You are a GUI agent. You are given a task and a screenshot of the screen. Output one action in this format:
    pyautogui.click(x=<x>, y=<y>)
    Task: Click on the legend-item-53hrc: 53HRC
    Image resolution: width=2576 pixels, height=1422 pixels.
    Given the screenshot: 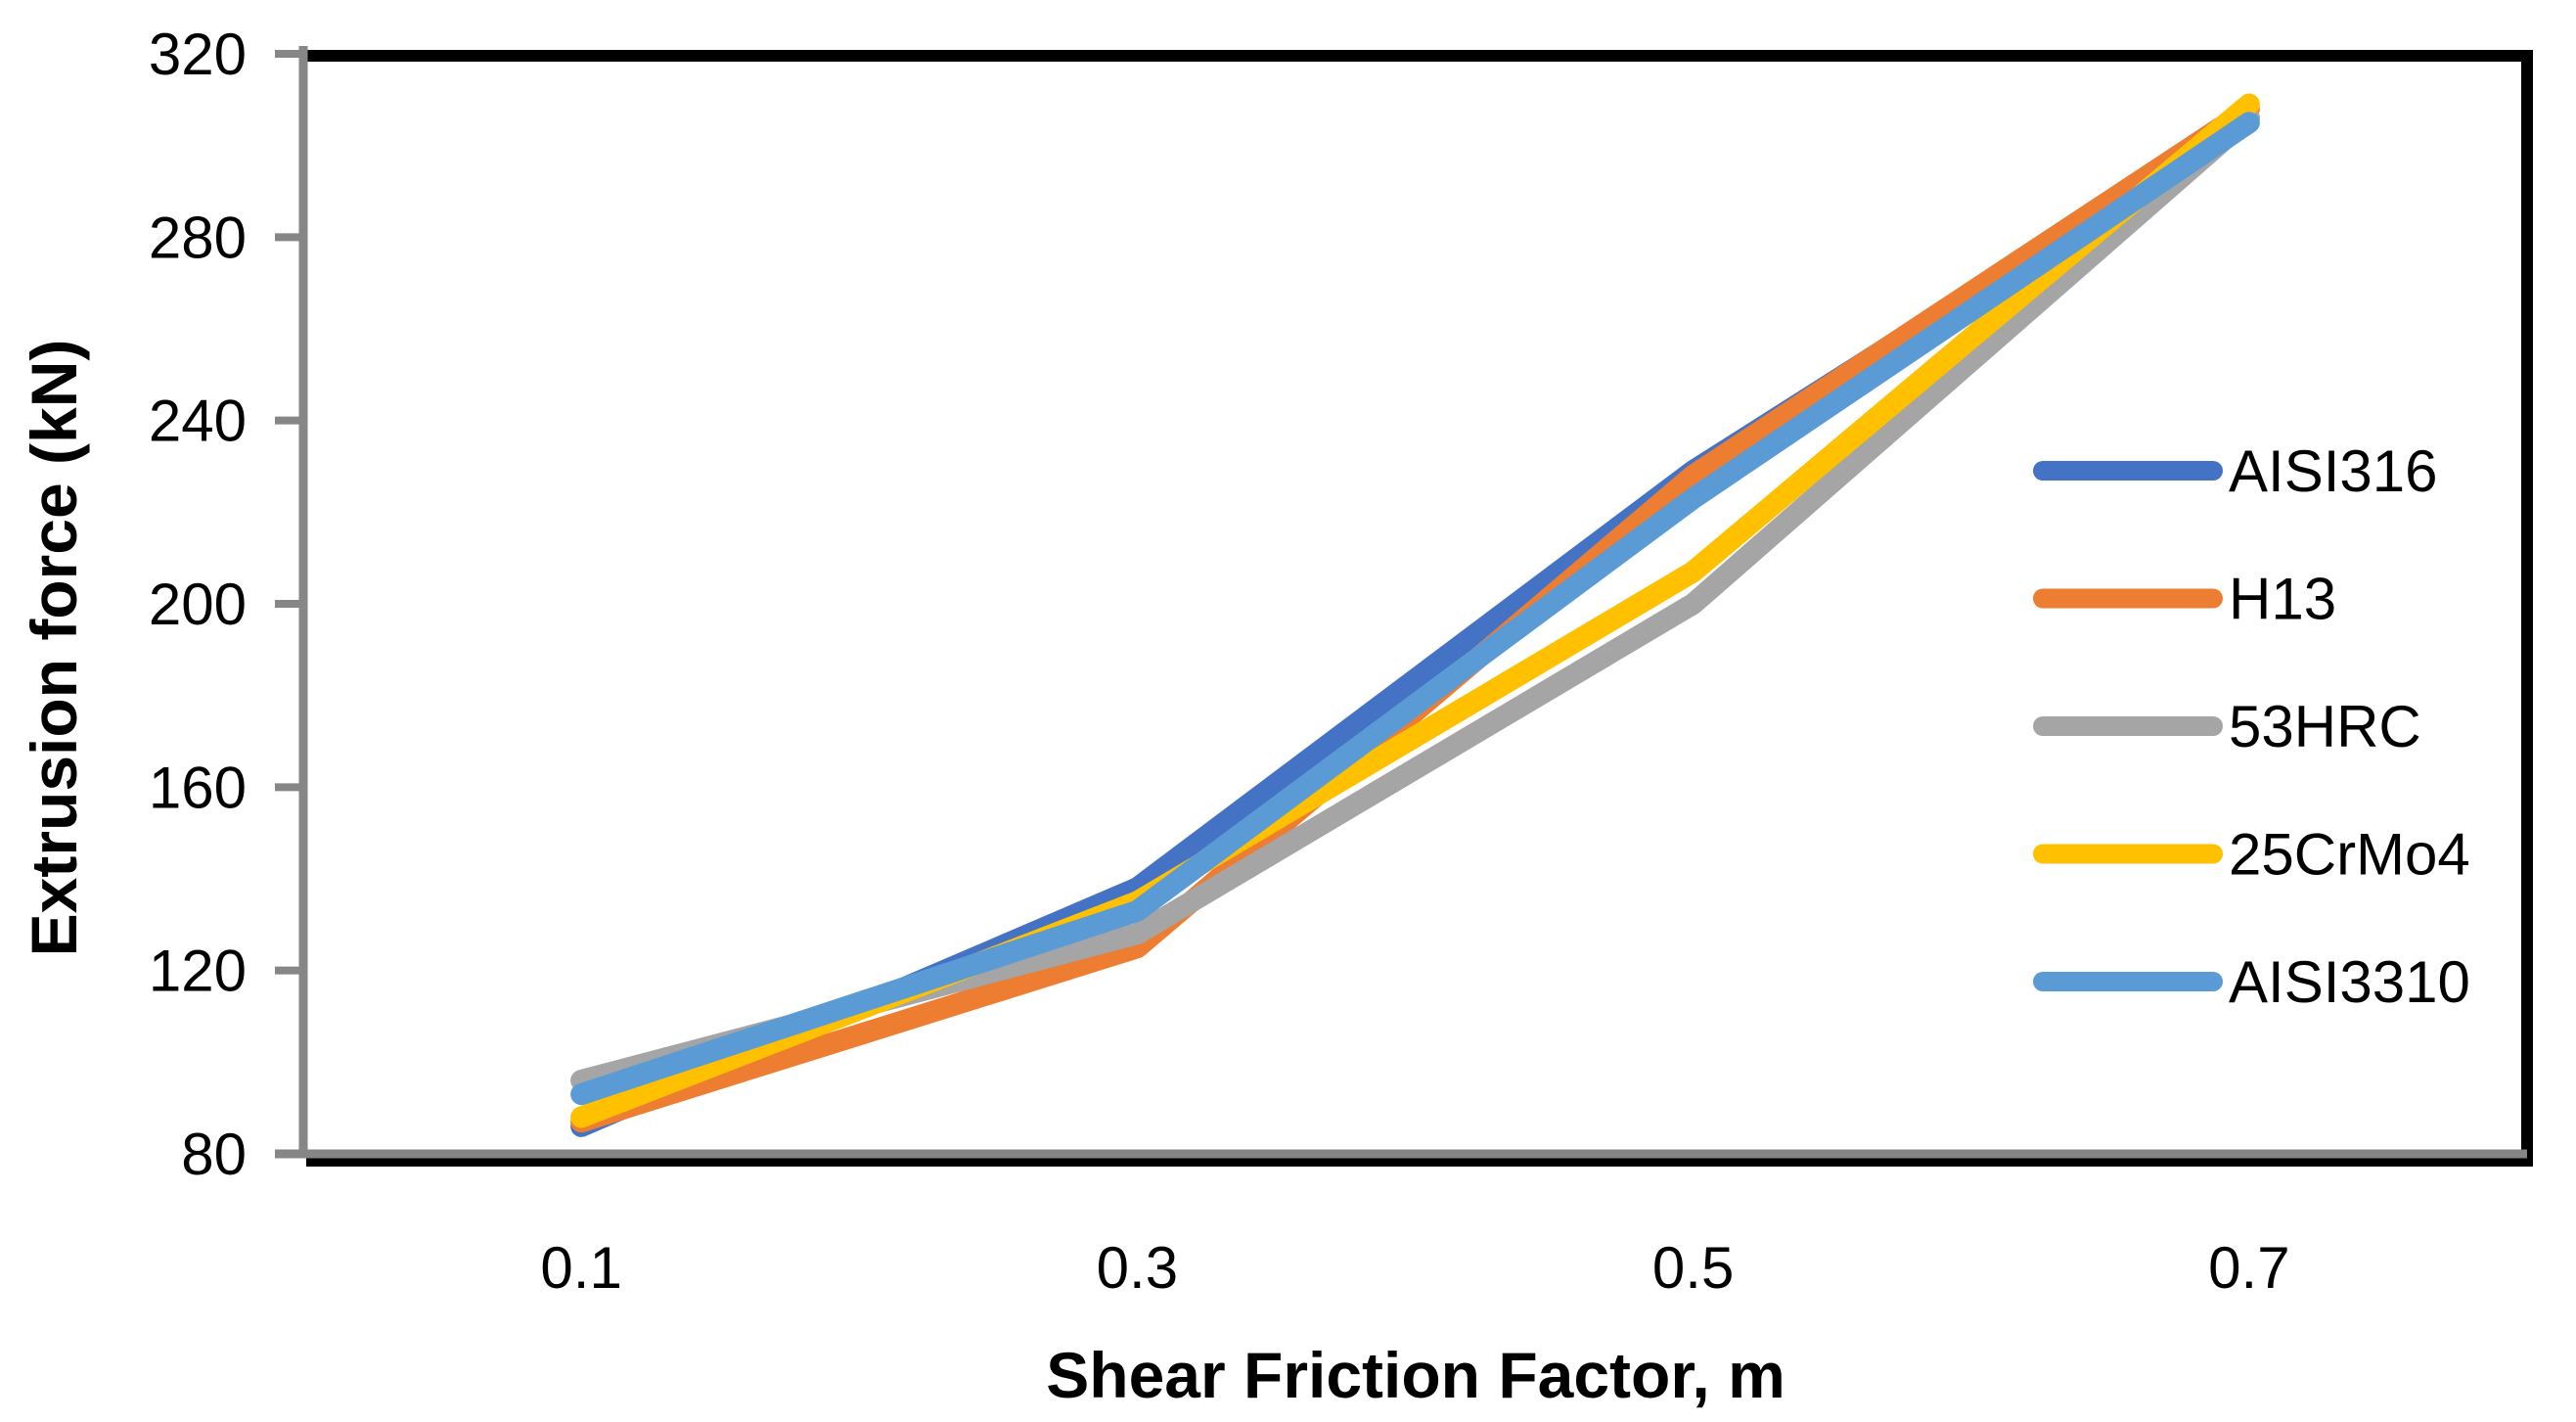 What is the action you would take?
    pyautogui.click(x=2227, y=726)
    